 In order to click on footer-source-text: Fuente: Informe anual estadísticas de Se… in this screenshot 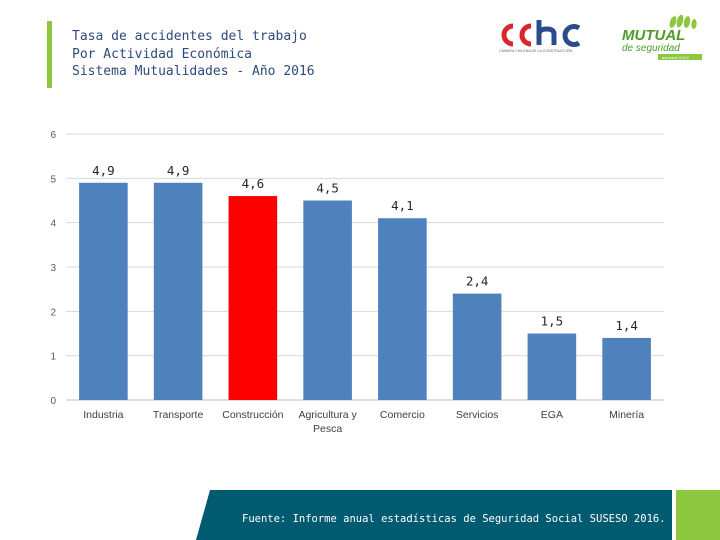, I will do `click(454, 519)`.